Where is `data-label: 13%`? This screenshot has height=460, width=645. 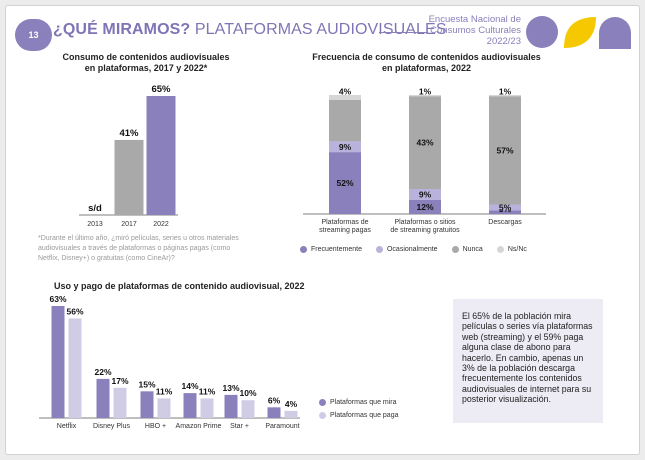 data-label: 13% is located at coordinates (230, 388).